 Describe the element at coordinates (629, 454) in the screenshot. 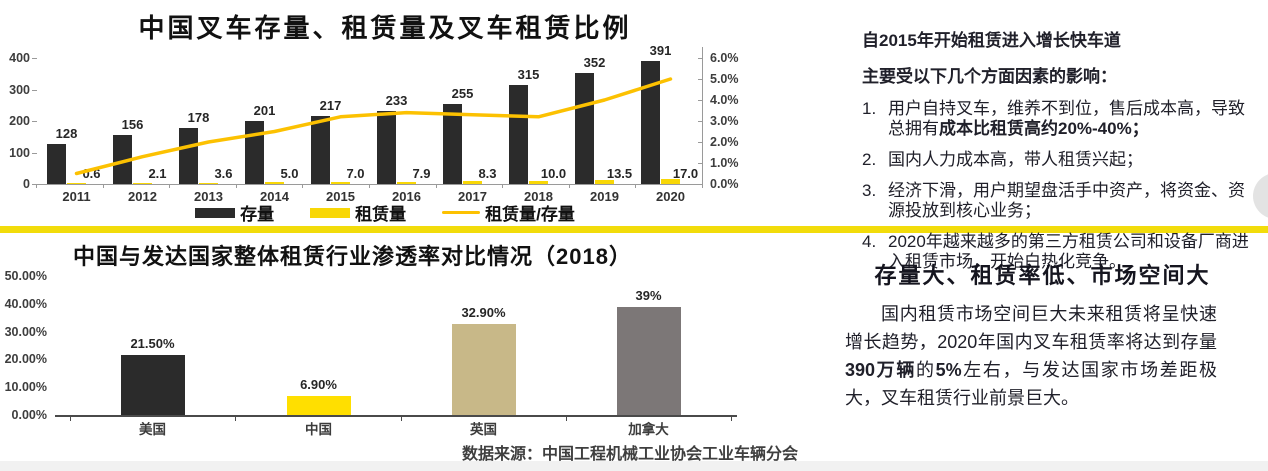

I see `data-source-note: 数据来源：中国工程机械工业协会工业车辆分会` at that location.